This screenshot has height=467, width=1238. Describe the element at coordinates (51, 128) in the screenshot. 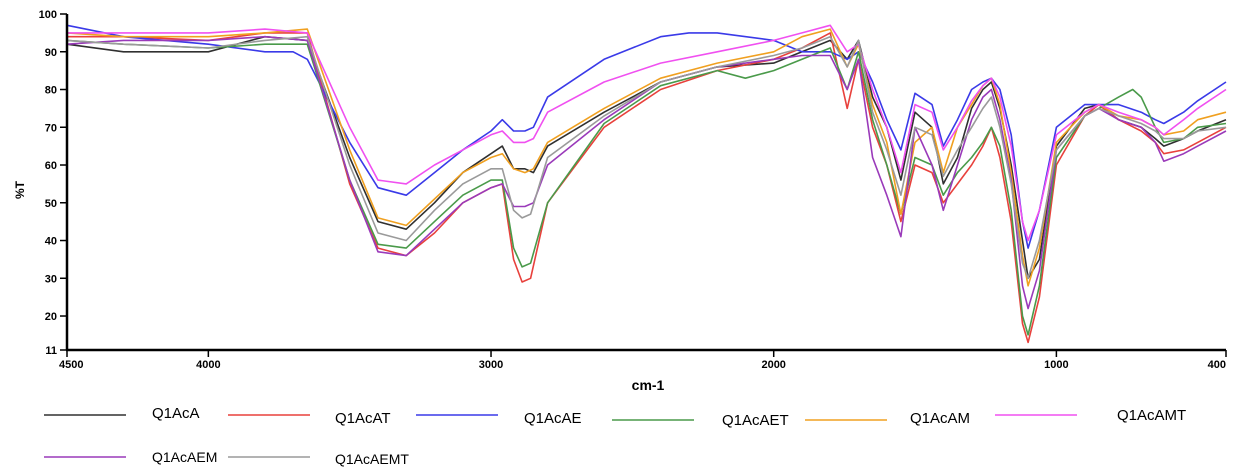

I see `y-tick-label: 70` at that location.